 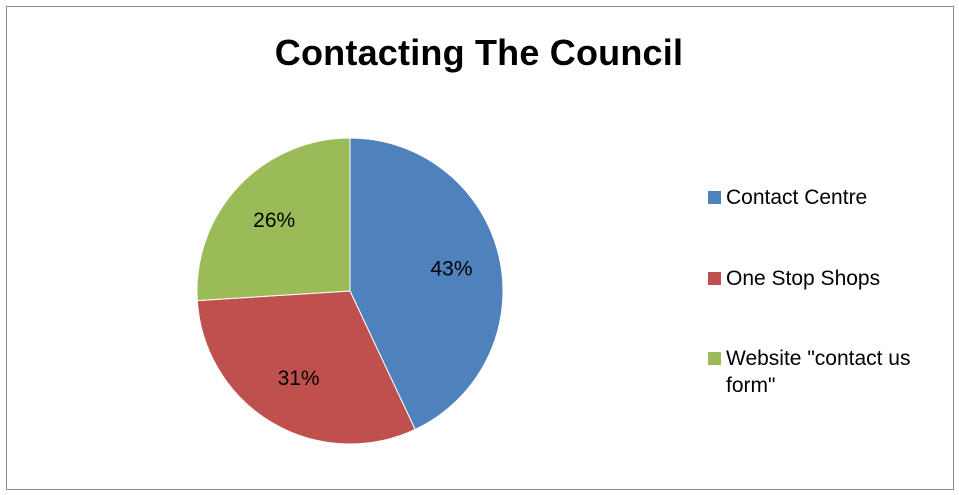 I want to click on legend-item-website-form: Website "contact us form", so click(x=829, y=372).